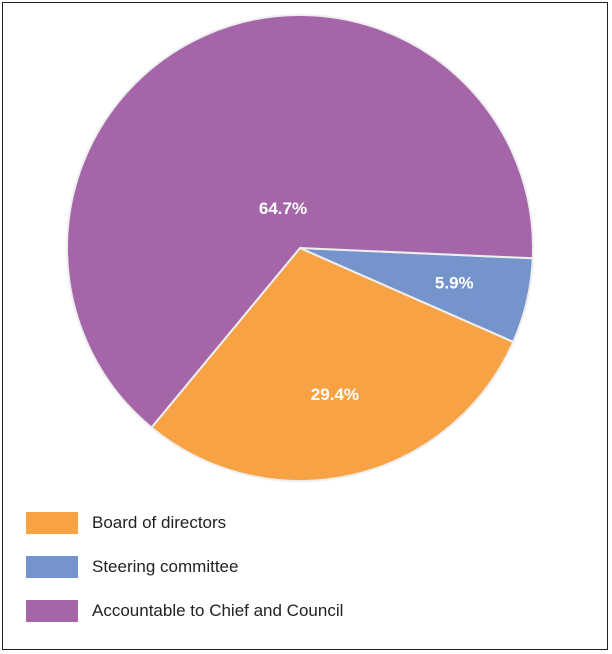 Image resolution: width=612 pixels, height=654 pixels. I want to click on legend-item-steering-committee: Steering committee, so click(184, 567).